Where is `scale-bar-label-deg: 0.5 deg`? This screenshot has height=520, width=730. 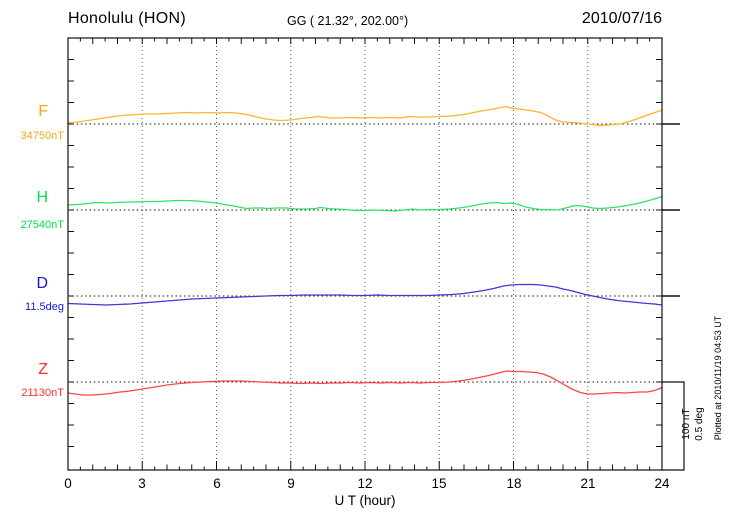
scale-bar-label-deg: 0.5 deg is located at coordinates (699, 424).